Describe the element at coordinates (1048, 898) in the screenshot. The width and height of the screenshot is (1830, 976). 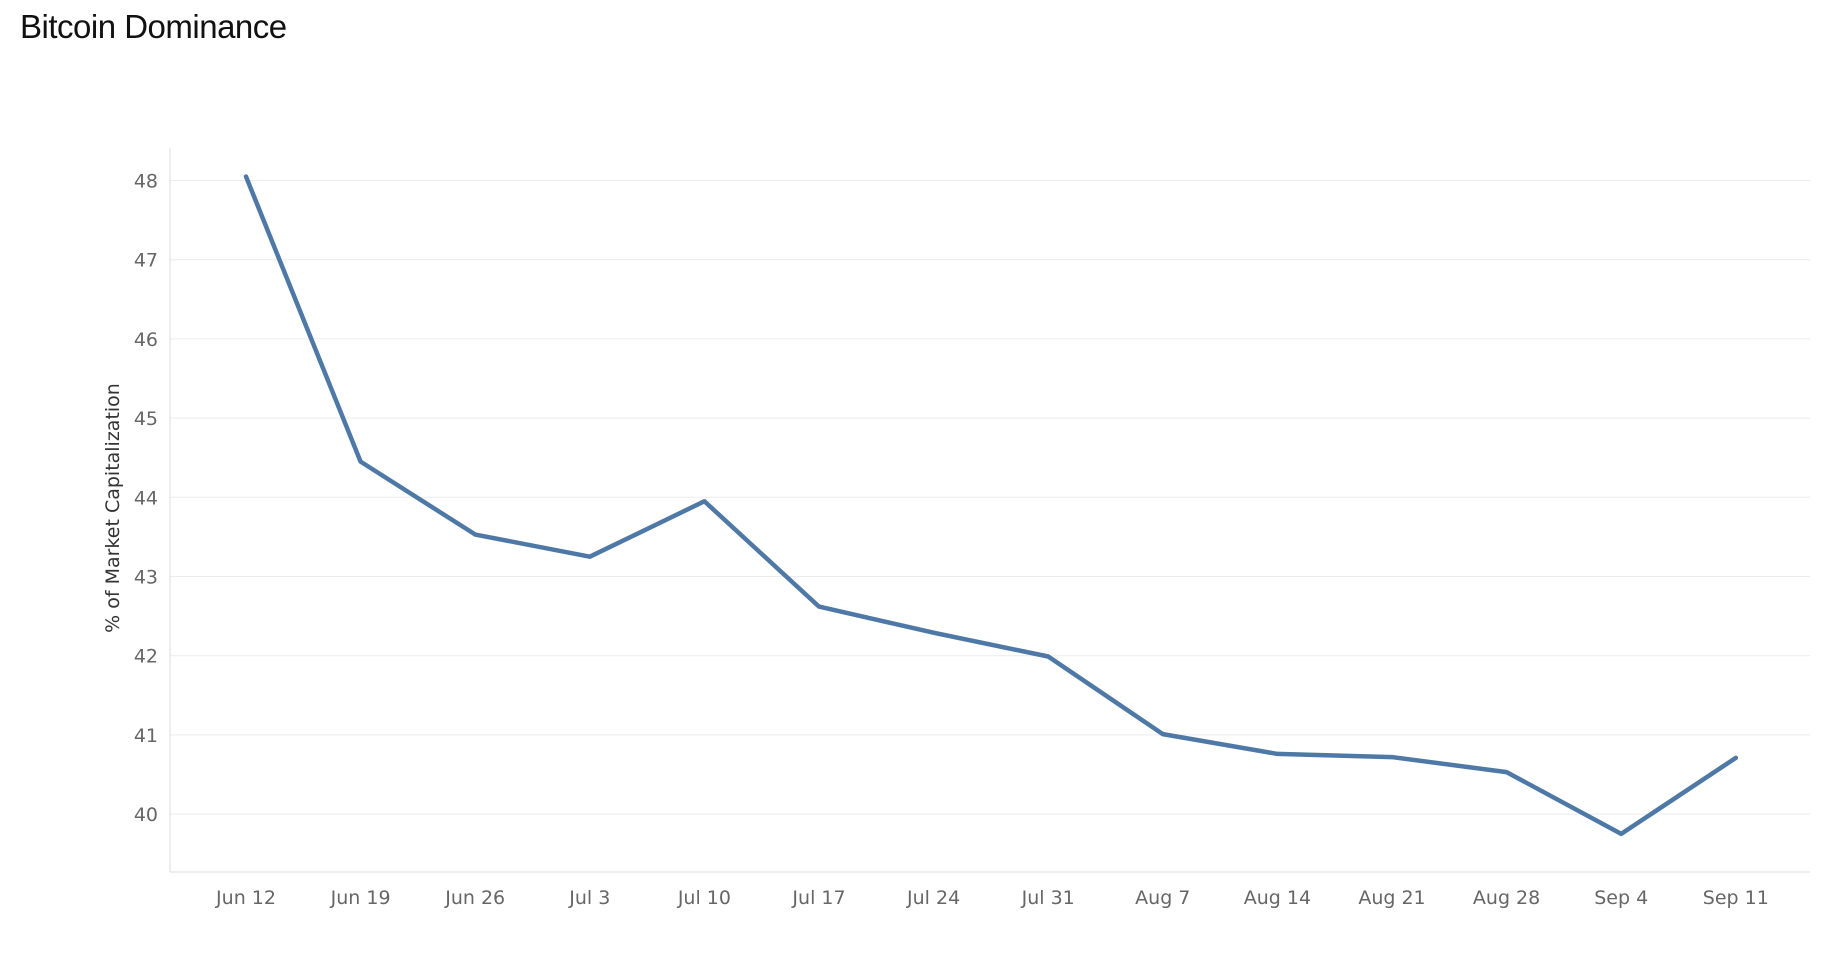
I see `x-tick-label: Jul 31` at that location.